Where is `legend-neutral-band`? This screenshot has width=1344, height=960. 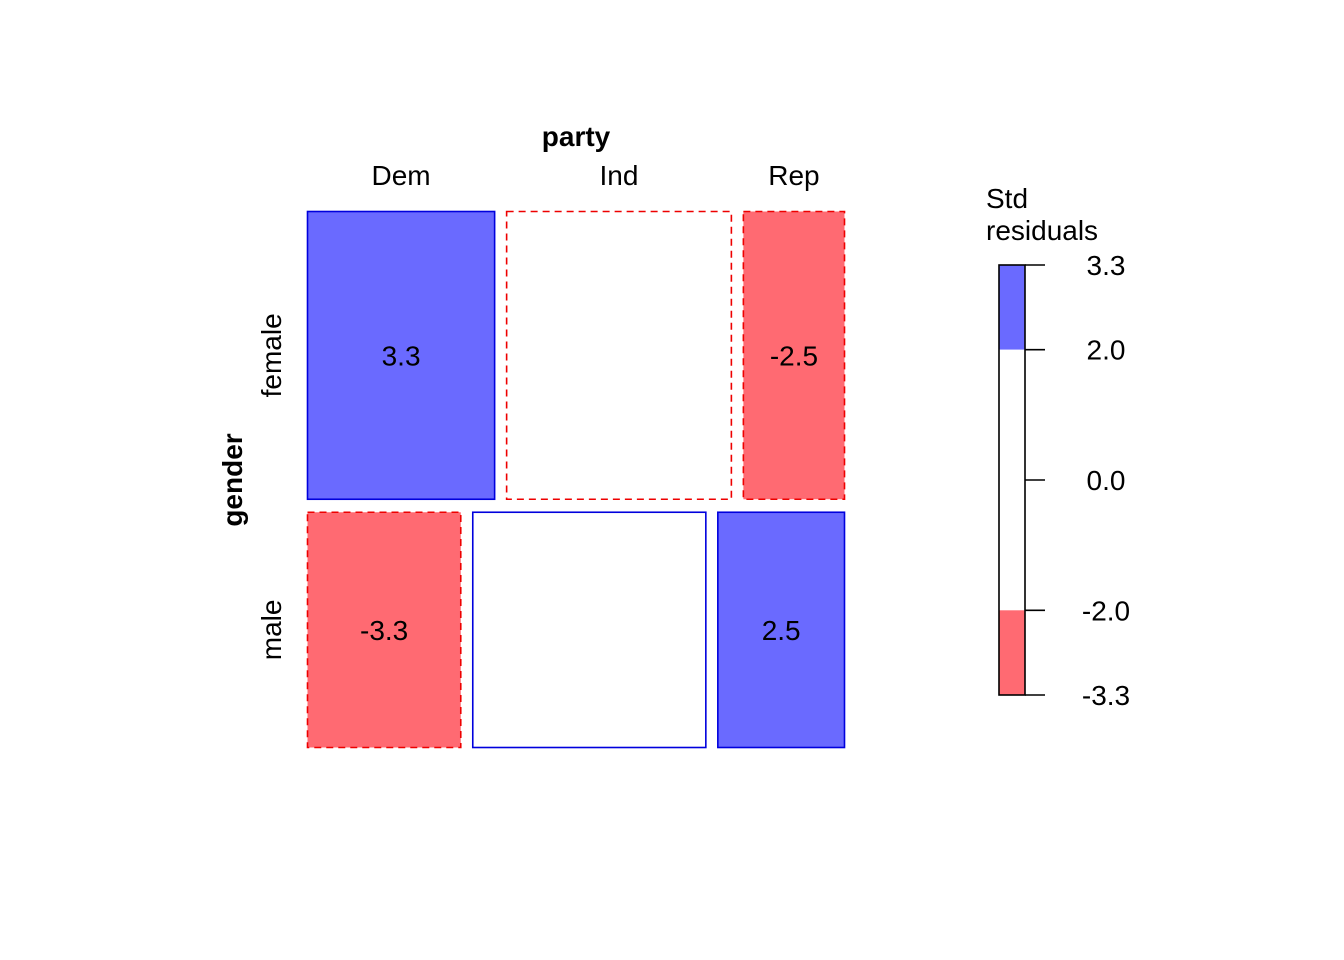
legend-neutral-band is located at coordinates (1012, 480).